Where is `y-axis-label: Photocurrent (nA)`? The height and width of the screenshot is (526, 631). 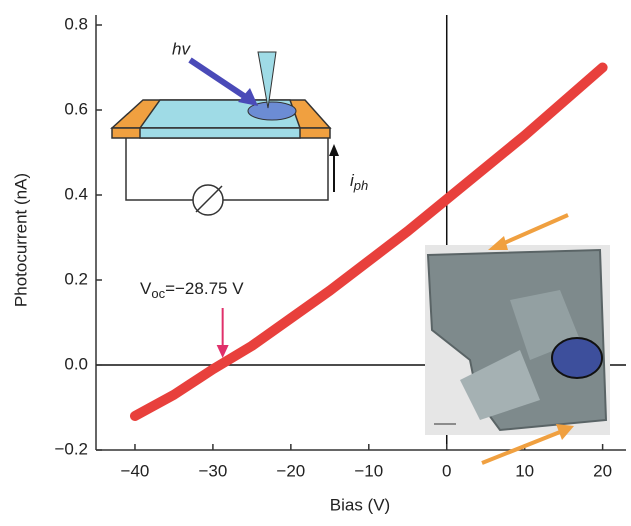
y-axis-label: Photocurrent (nA) is located at coordinates (20, 240).